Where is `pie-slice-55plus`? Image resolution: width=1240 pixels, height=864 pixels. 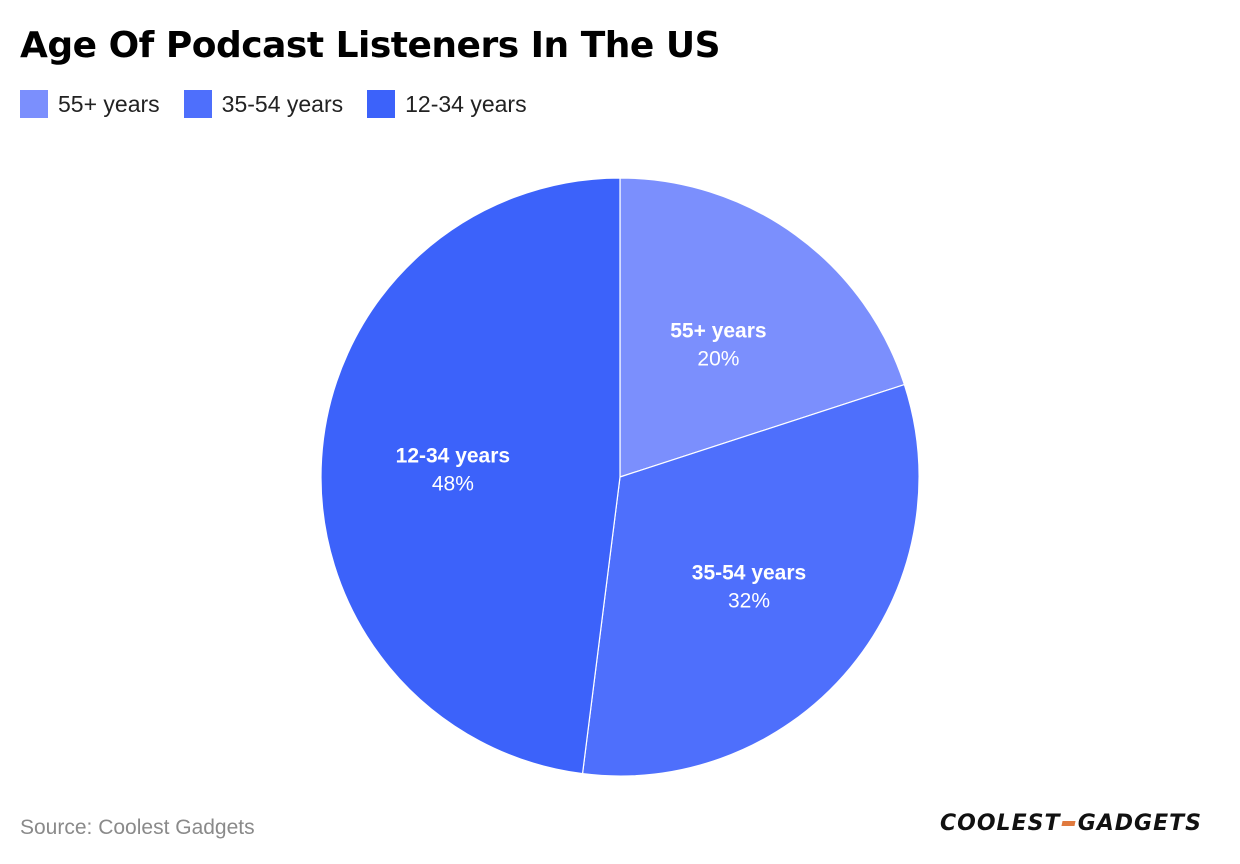
pie-slice-55plus is located at coordinates (762, 327).